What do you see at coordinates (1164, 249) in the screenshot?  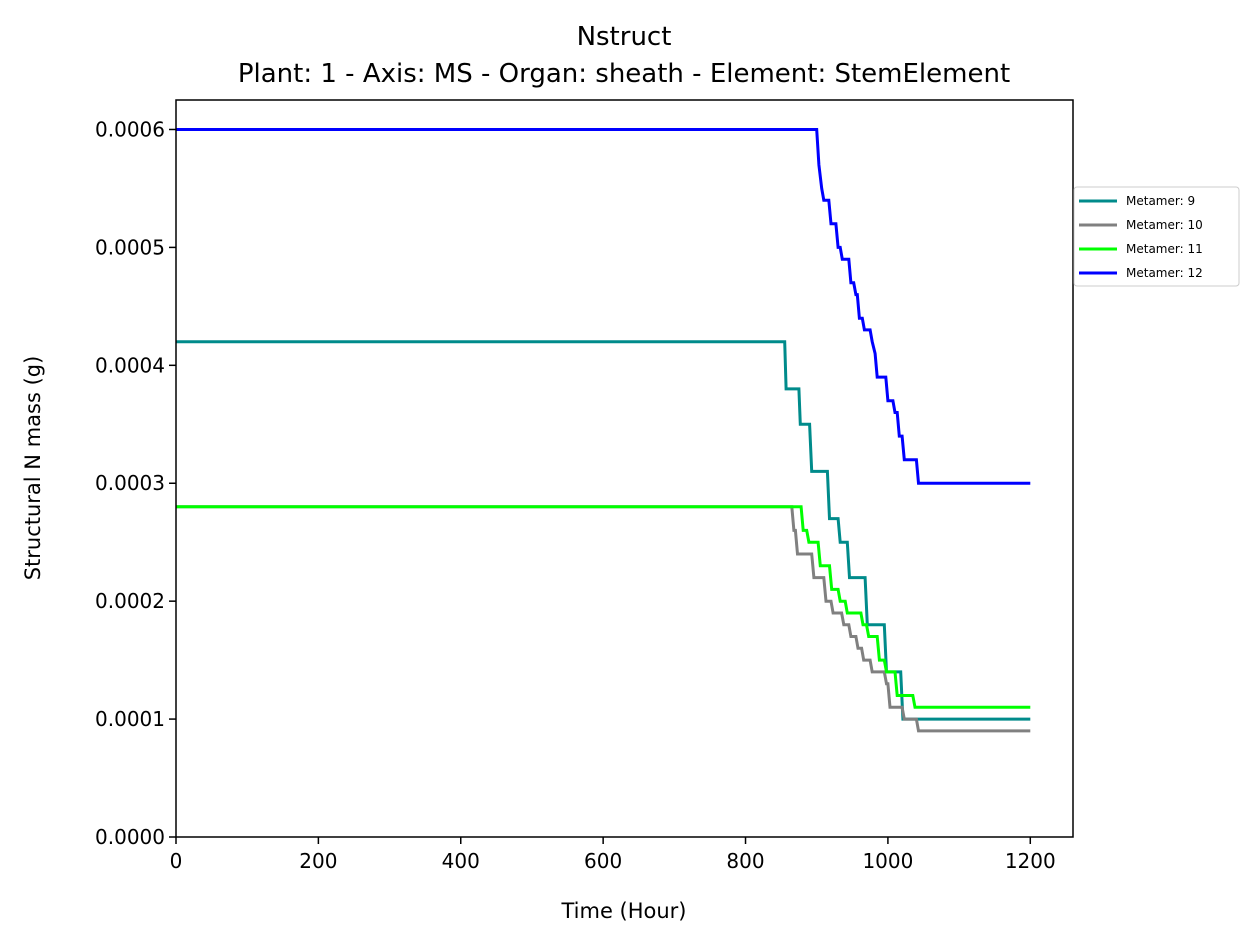 I see `legend-label: Metamer: 11` at bounding box center [1164, 249].